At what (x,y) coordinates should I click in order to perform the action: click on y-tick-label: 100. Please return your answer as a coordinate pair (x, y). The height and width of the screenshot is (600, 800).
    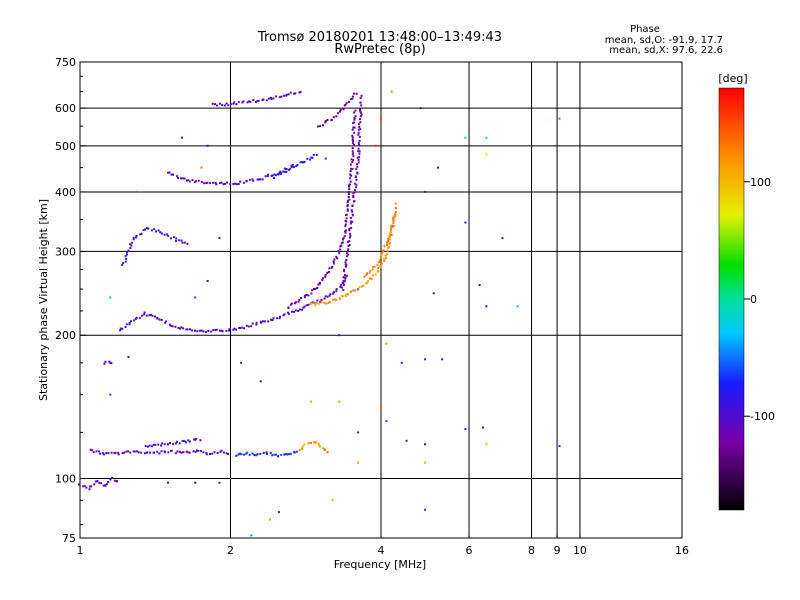
    Looking at the image, I should click on (65, 479).